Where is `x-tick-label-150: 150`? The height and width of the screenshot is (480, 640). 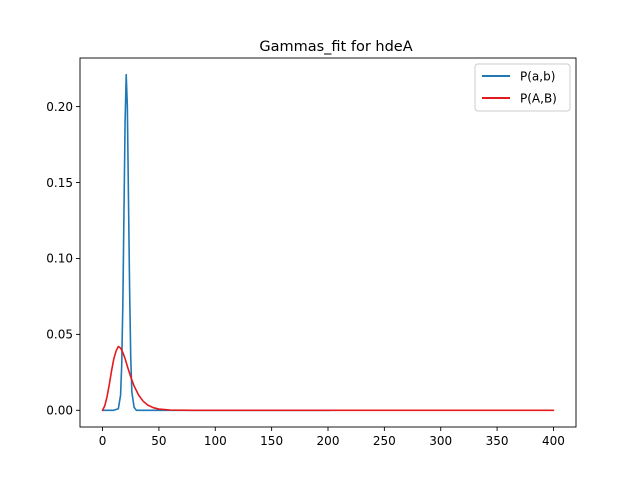 x-tick-label-150: 150 is located at coordinates (271, 441).